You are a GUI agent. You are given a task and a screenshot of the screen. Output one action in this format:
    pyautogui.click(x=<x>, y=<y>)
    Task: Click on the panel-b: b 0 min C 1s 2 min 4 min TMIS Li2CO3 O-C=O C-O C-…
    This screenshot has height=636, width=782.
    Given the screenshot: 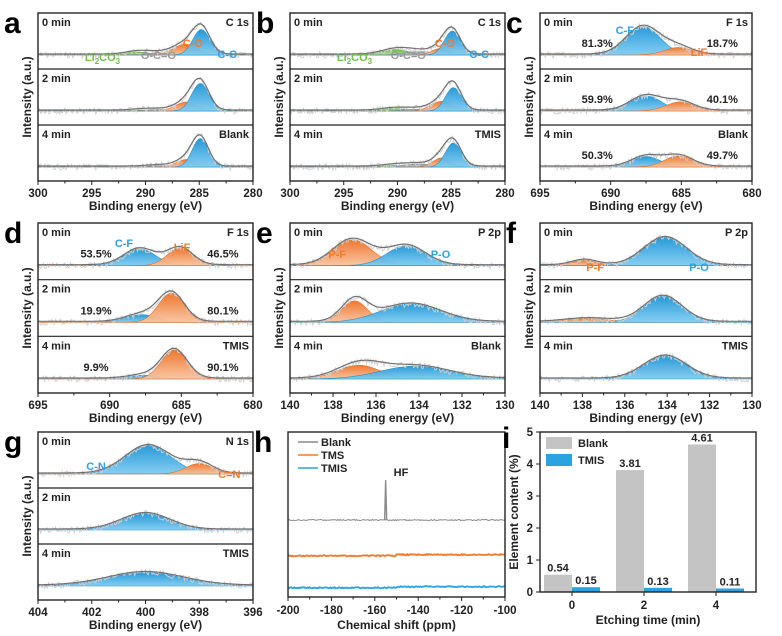 What is the action you would take?
    pyautogui.click(x=385, y=110)
    